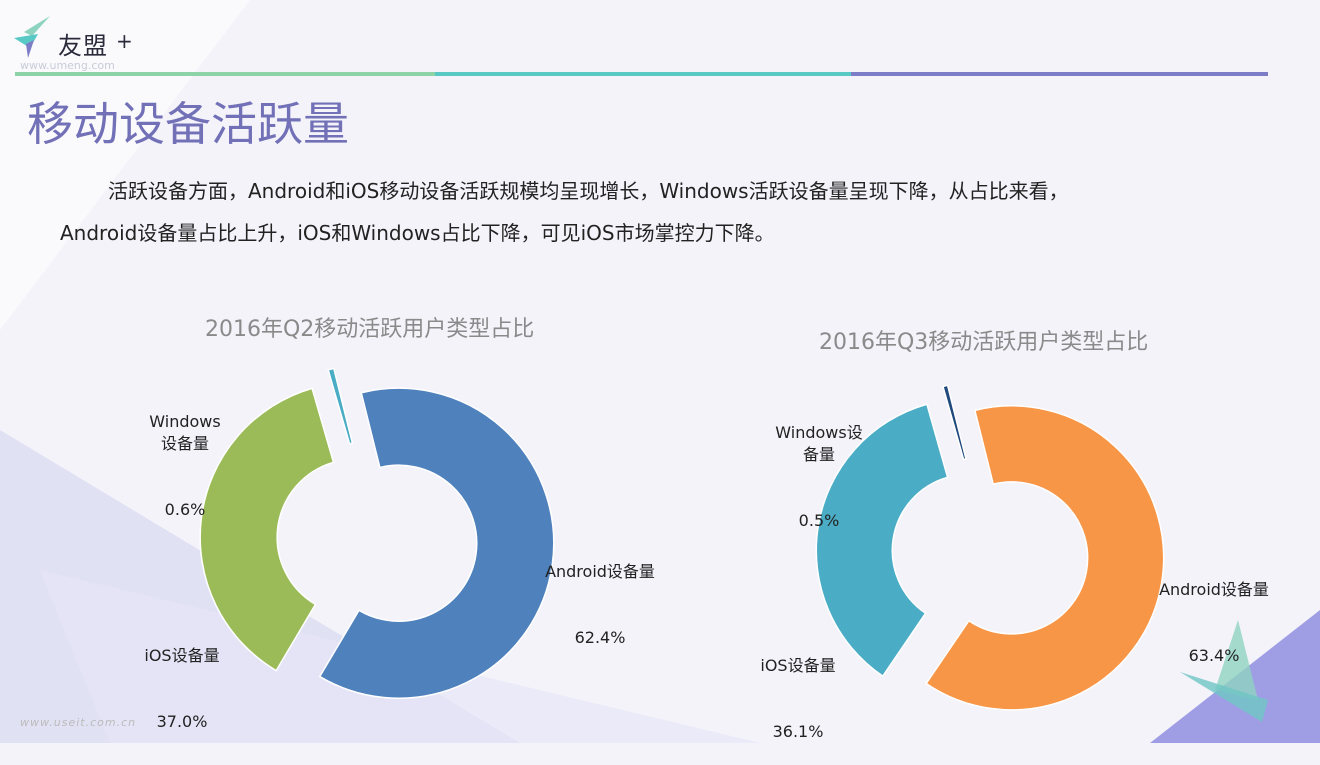 The width and height of the screenshot is (1320, 765). I want to click on chart-q2-label-ios: iOS设备量 37.0%, so click(182, 678).